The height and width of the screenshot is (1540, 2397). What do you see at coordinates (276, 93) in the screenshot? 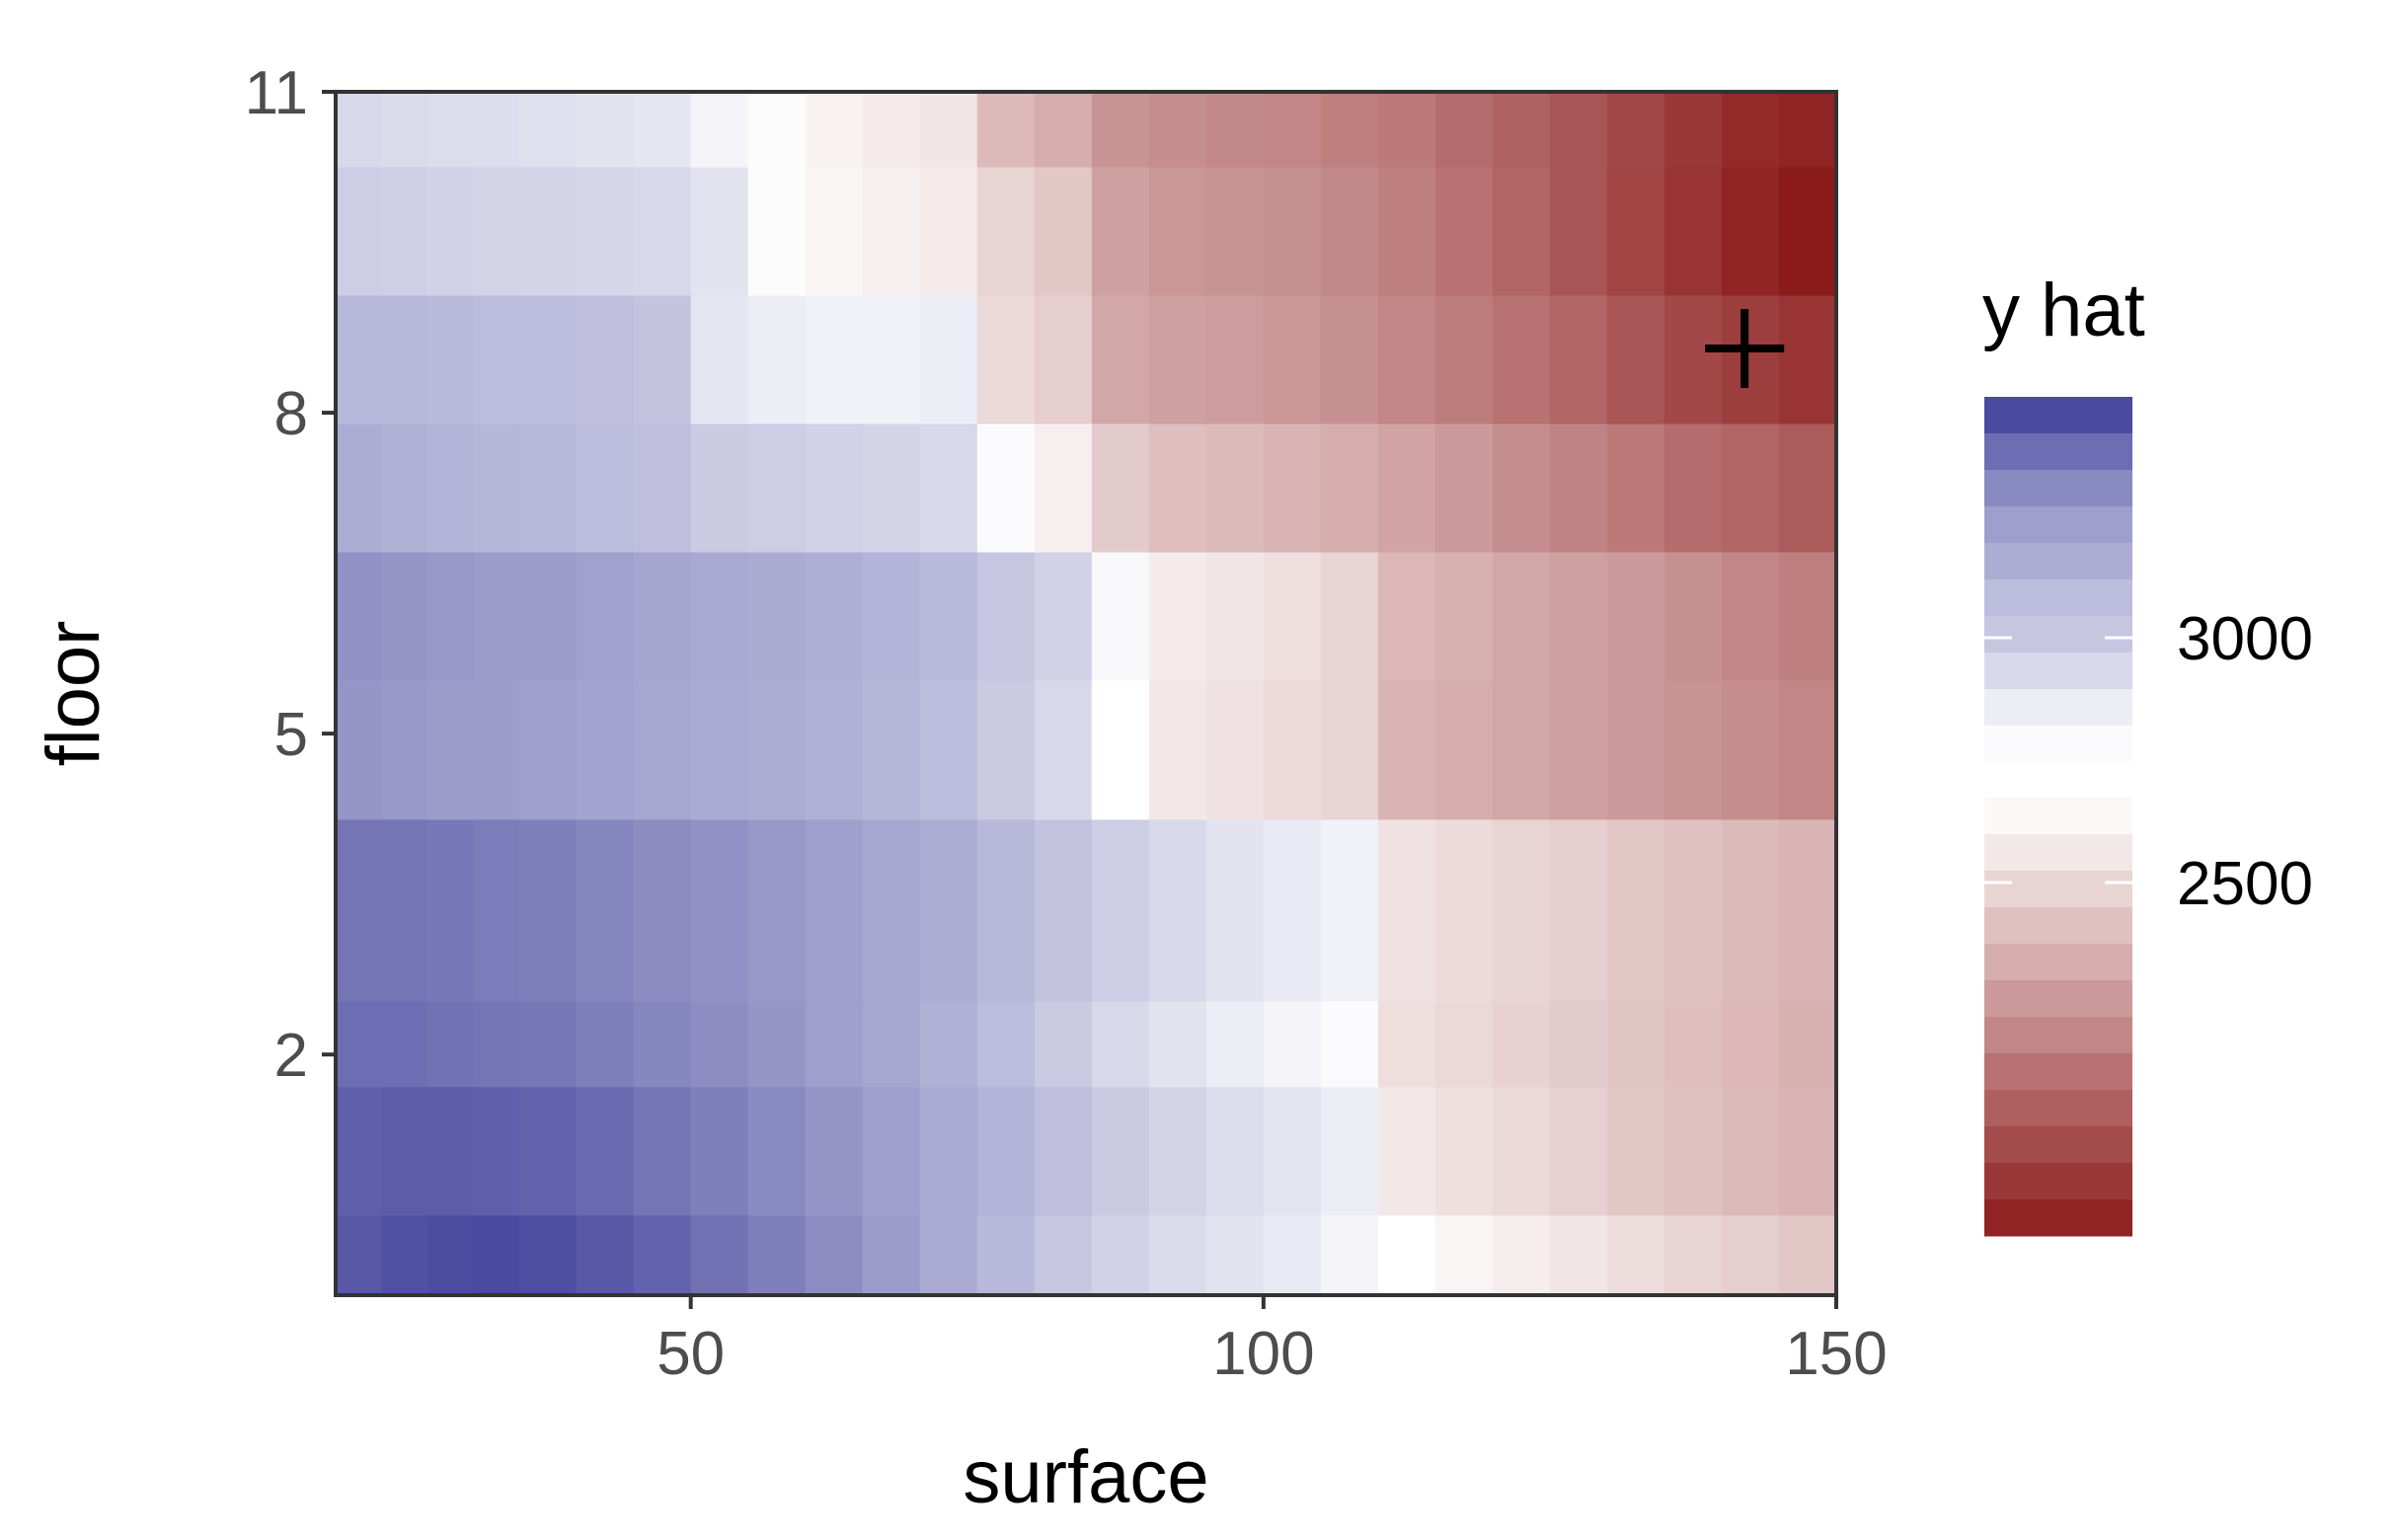
I see `y-tick-label: 11` at bounding box center [276, 93].